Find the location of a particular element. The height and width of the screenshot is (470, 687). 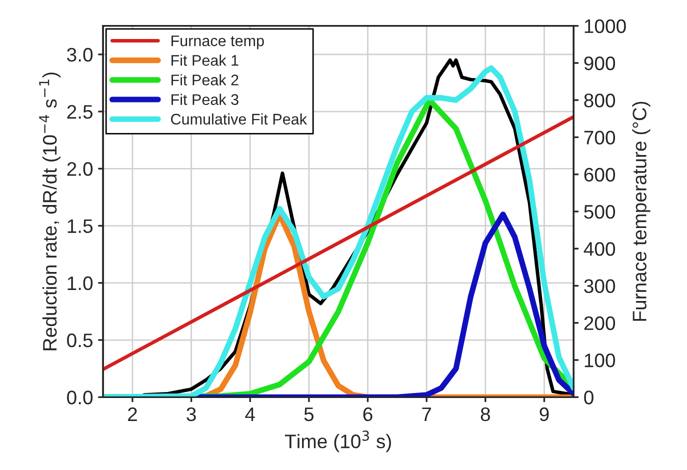

y-tick-label: 2.5 is located at coordinates (80, 112).